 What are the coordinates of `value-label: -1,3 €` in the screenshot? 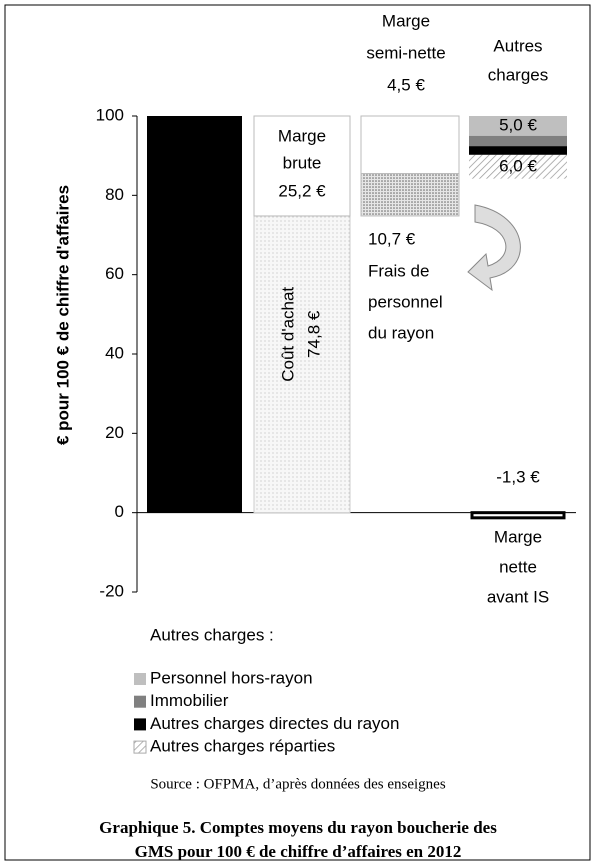 It's located at (518, 476).